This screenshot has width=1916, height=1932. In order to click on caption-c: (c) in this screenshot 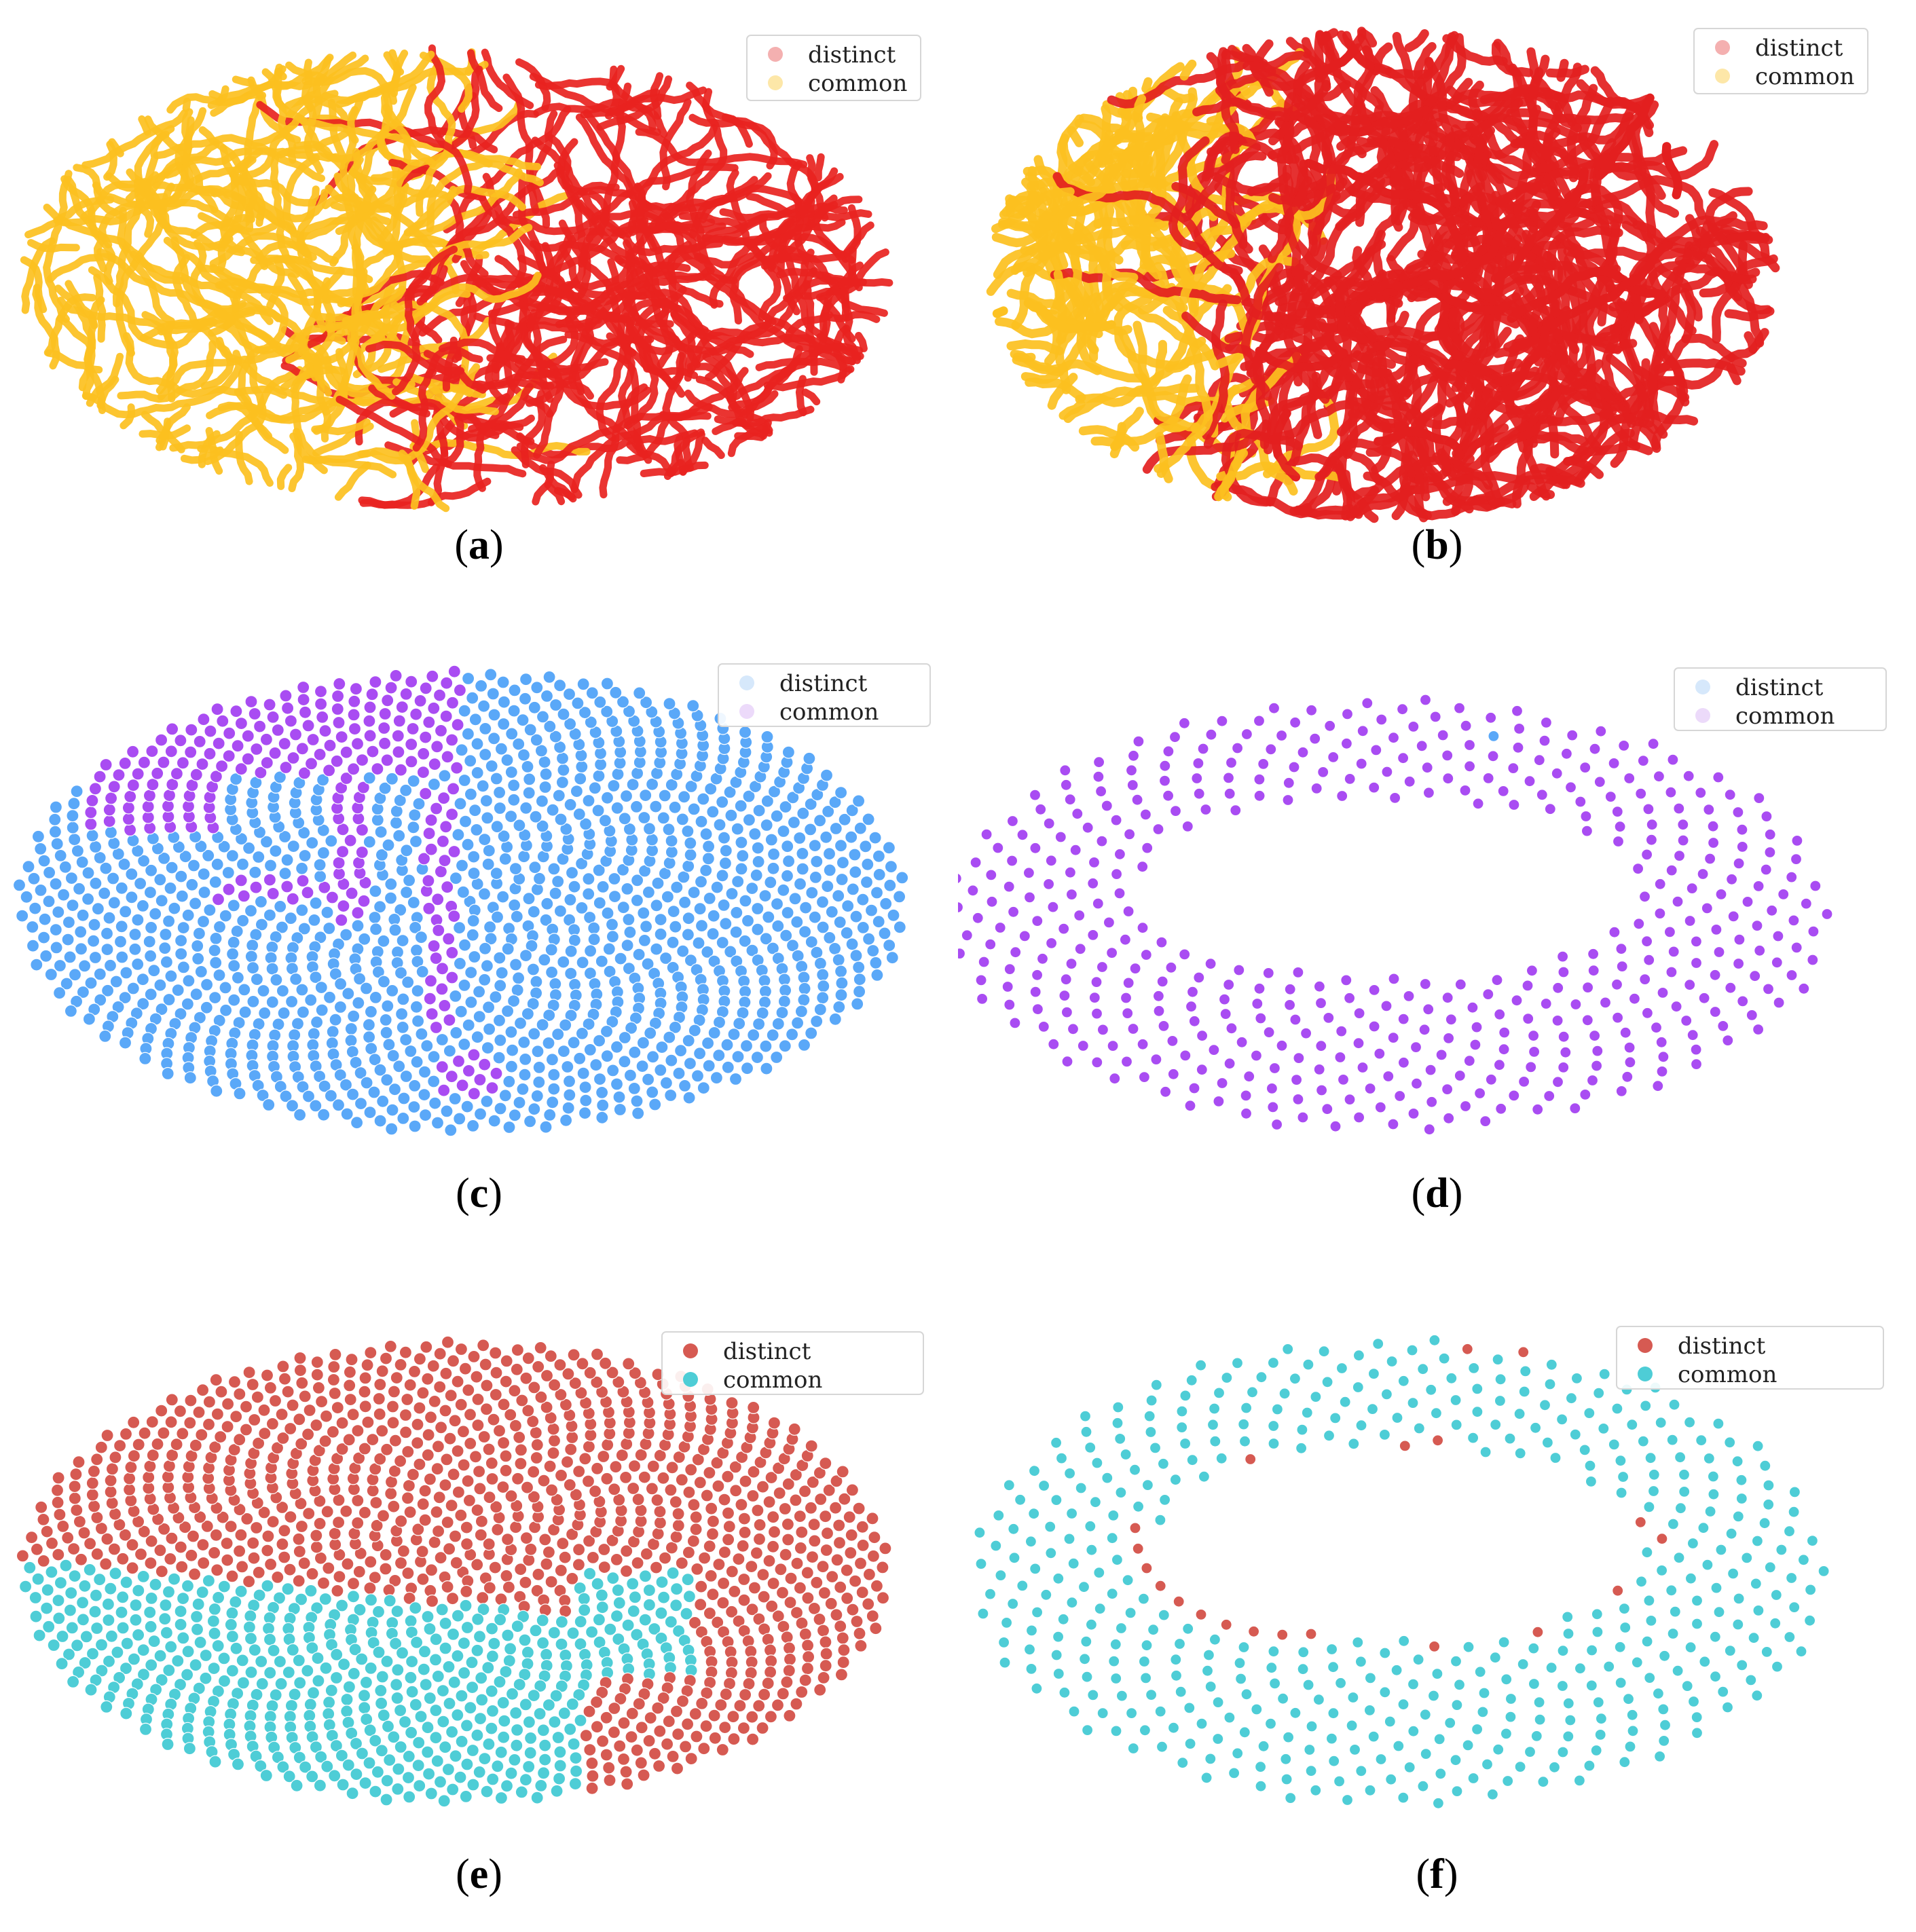, I will do `click(479, 1193)`.